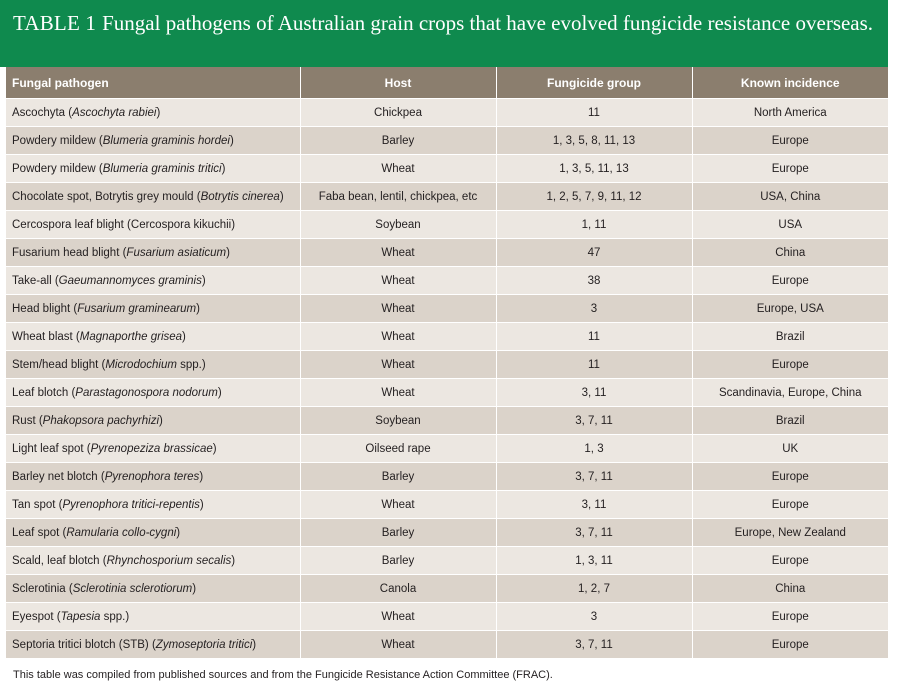  What do you see at coordinates (80, 616) in the screenshot?
I see `pathogen-species: Tapesia` at bounding box center [80, 616].